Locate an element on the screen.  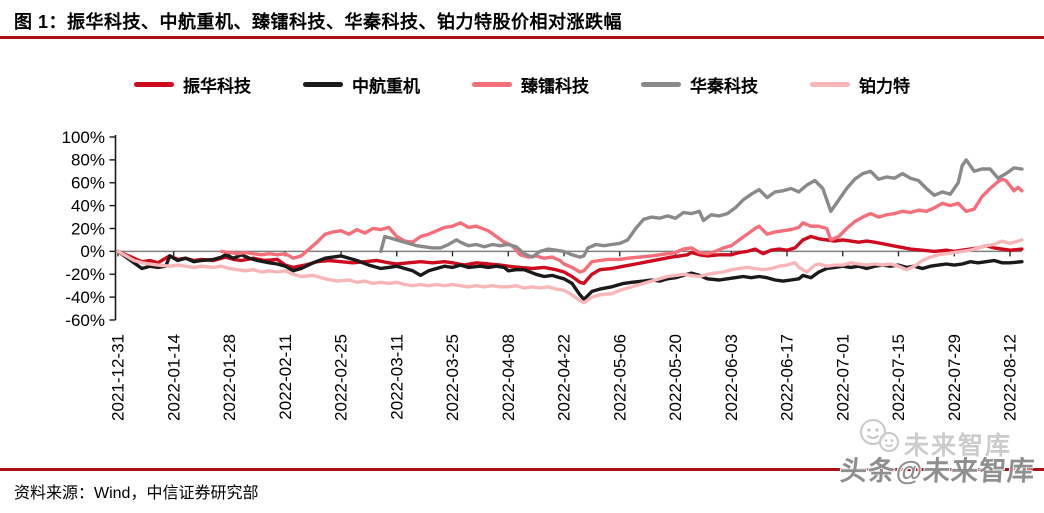
legend-swatch-huaqin is located at coordinates (661, 84).